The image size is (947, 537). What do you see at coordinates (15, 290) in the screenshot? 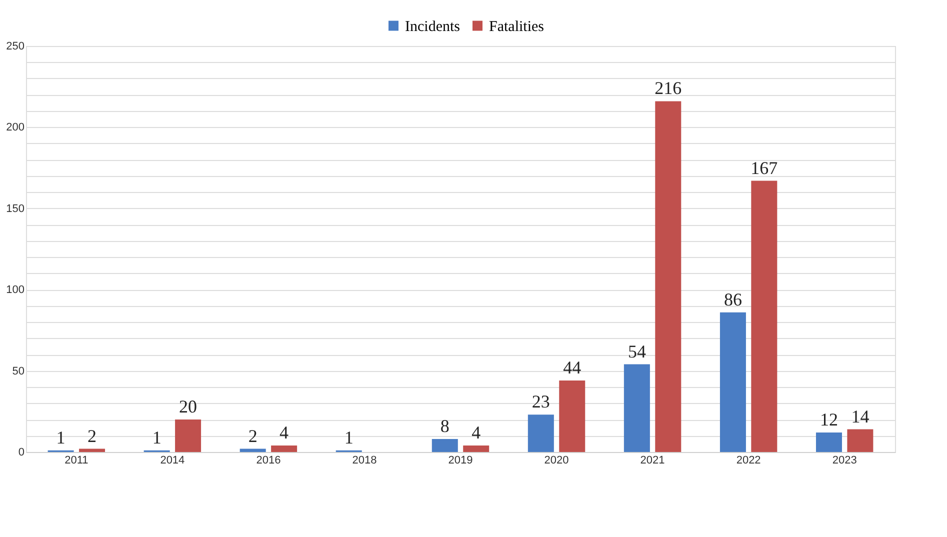
I see `y-tick-label: 100` at bounding box center [15, 290].